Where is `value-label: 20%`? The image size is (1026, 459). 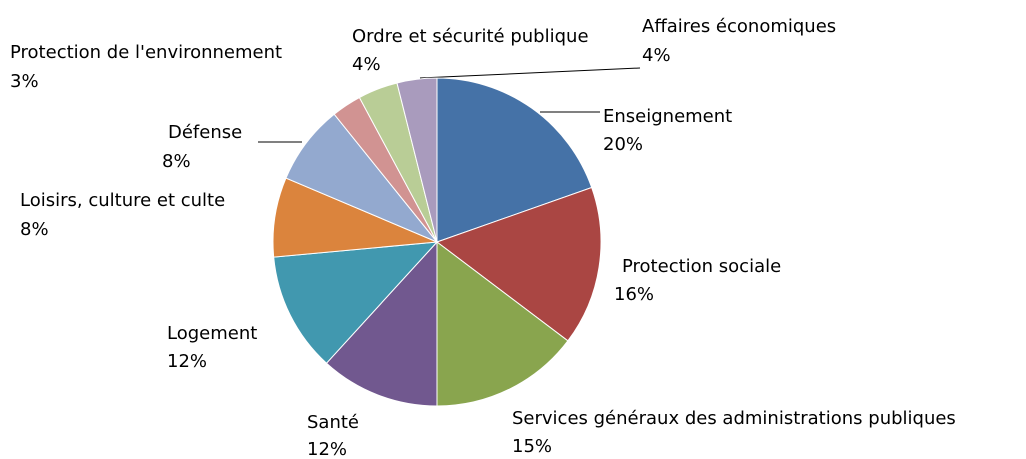
value-label: 20% is located at coordinates (623, 144).